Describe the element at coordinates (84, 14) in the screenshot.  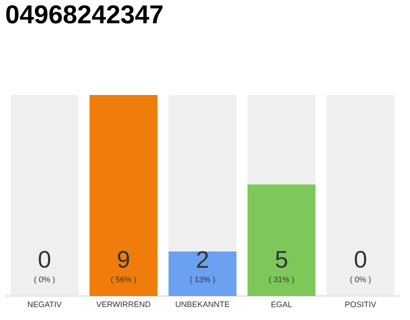
I see `chart-title: 04968242347` at that location.